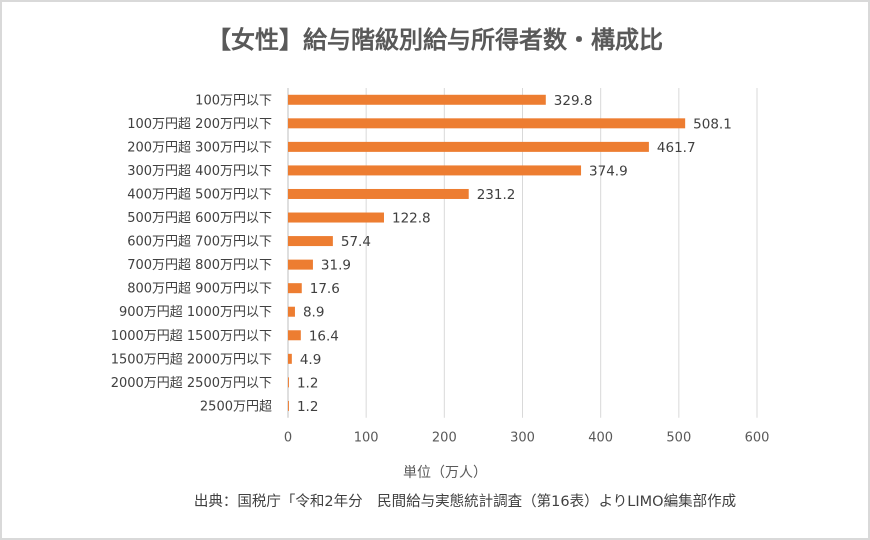  I want to click on x-tick-label: 600, so click(757, 438).